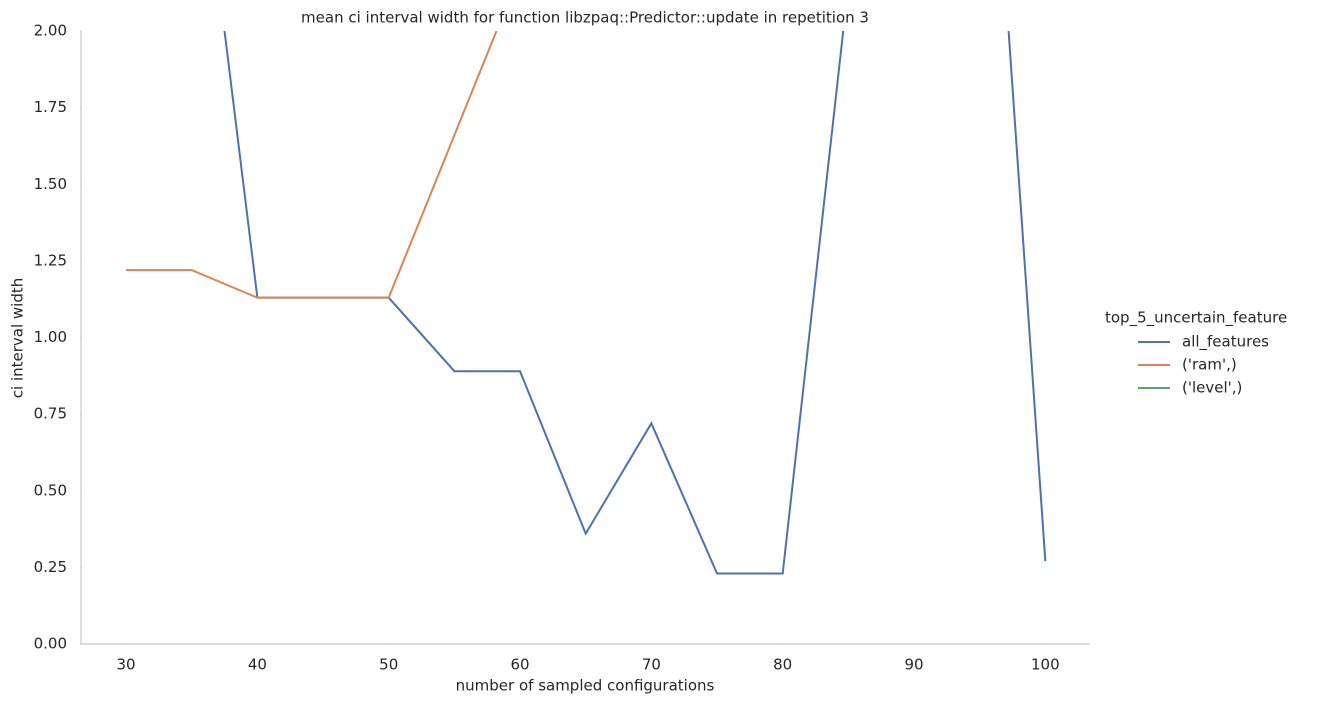  What do you see at coordinates (782, 665) in the screenshot?
I see `x-tick-label: 80` at bounding box center [782, 665].